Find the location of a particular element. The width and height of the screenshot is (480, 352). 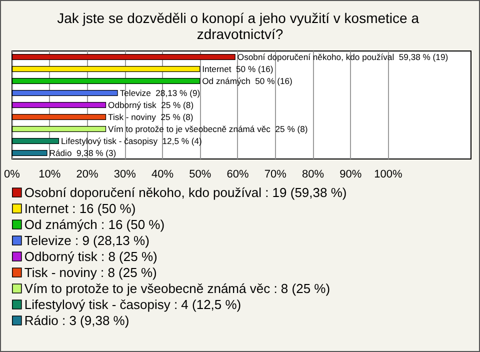

x-tick-label: 10% is located at coordinates (49, 174).